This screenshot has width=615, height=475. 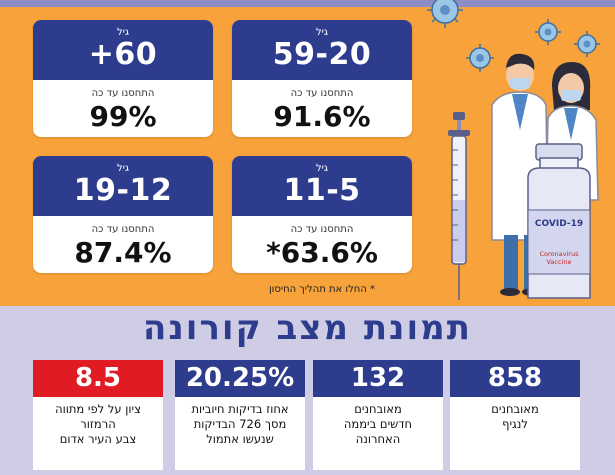 What do you see at coordinates (322, 116) in the screenshot?
I see `vaccinated-percent: 91.6%` at bounding box center [322, 116].